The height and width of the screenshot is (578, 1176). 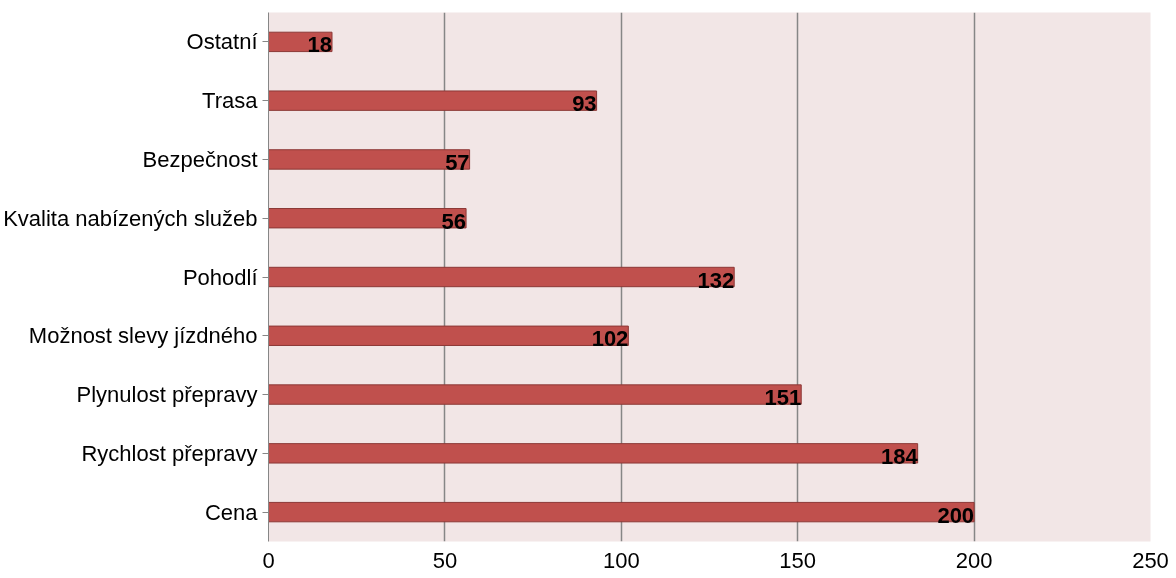 What do you see at coordinates (268, 560) in the screenshot?
I see `x-tick-label: 0` at bounding box center [268, 560].